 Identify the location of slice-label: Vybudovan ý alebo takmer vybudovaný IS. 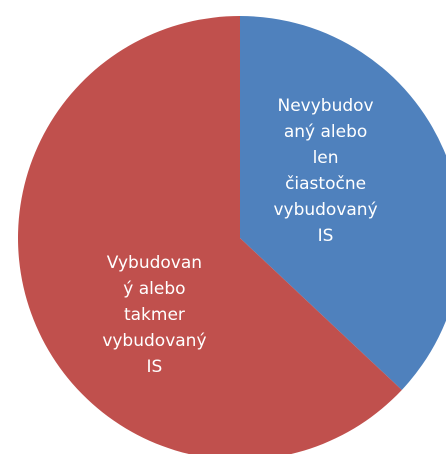
(154, 315).